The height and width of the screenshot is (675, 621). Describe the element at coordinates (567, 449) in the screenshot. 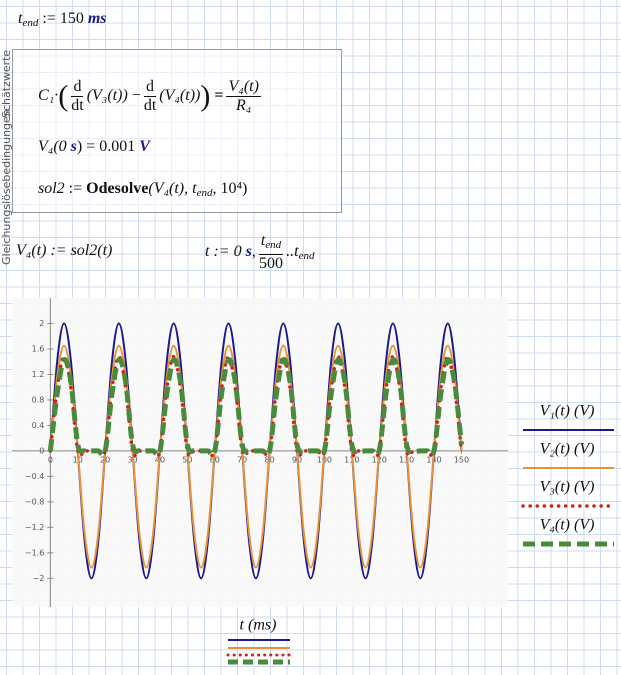

I see `legend-label: V₂(t) (V)` at that location.